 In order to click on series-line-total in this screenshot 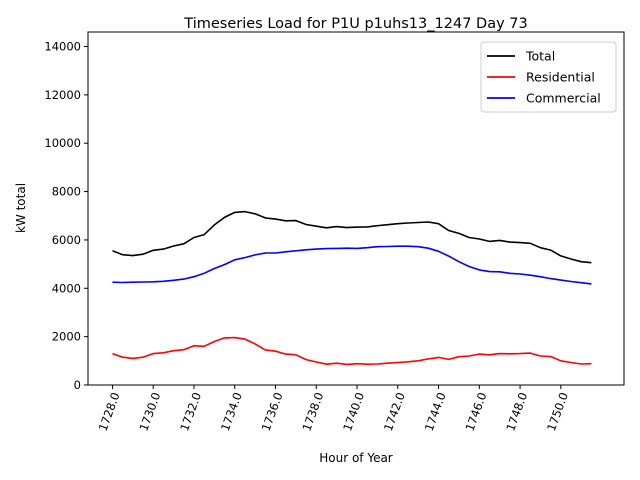, I will do `click(352, 237)`.